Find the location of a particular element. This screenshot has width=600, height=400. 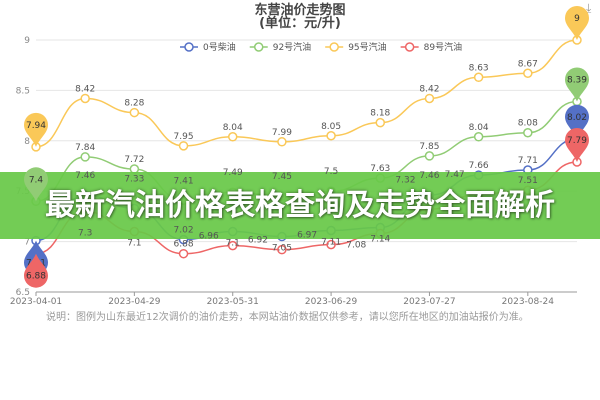

pin-label: 7.79 is located at coordinates (577, 141).